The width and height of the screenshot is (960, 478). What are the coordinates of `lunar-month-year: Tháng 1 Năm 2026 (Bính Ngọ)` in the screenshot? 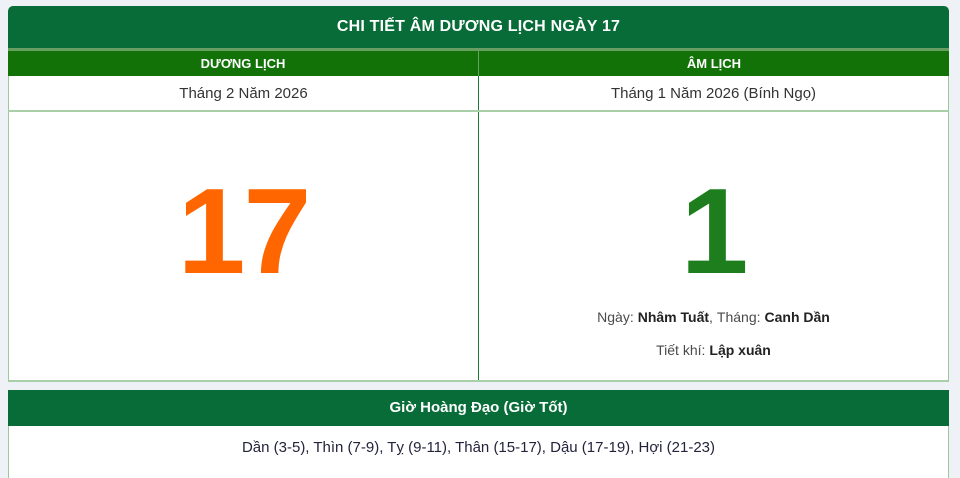 It's located at (713, 93).